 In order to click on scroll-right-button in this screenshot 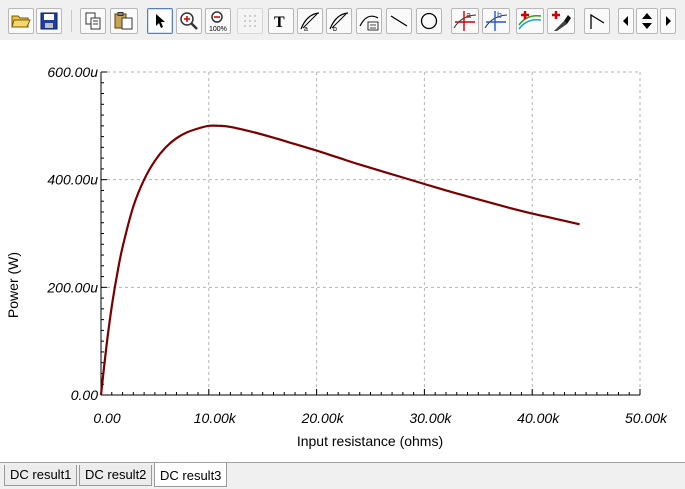, I will do `click(668, 21)`.